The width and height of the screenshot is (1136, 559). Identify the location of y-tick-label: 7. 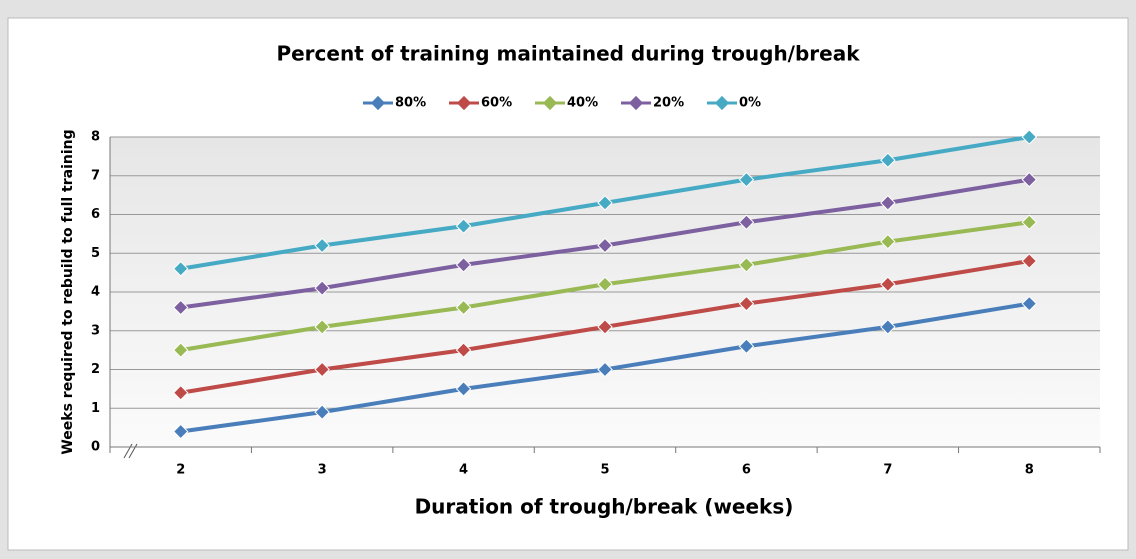
(95, 175).